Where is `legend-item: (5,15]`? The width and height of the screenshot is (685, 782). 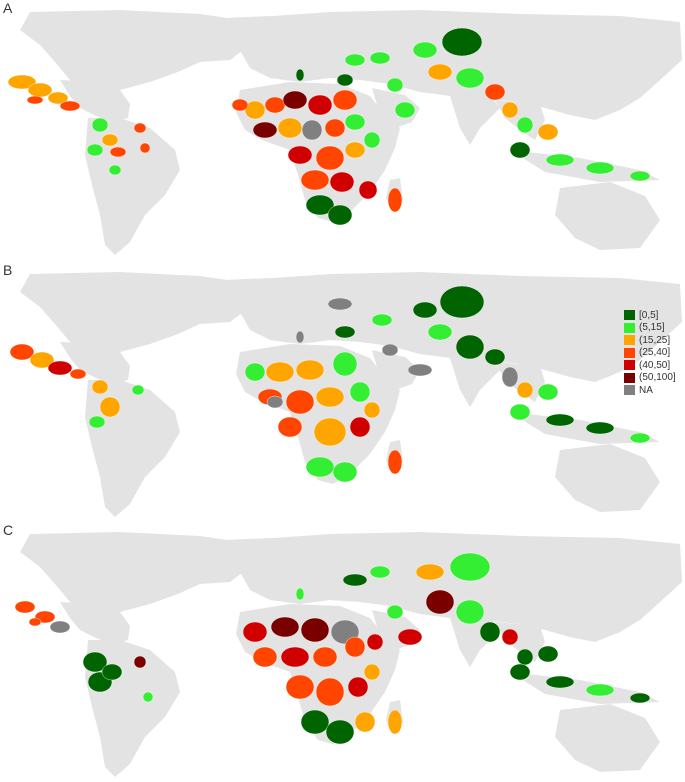 legend-item: (5,15] is located at coordinates (650, 328).